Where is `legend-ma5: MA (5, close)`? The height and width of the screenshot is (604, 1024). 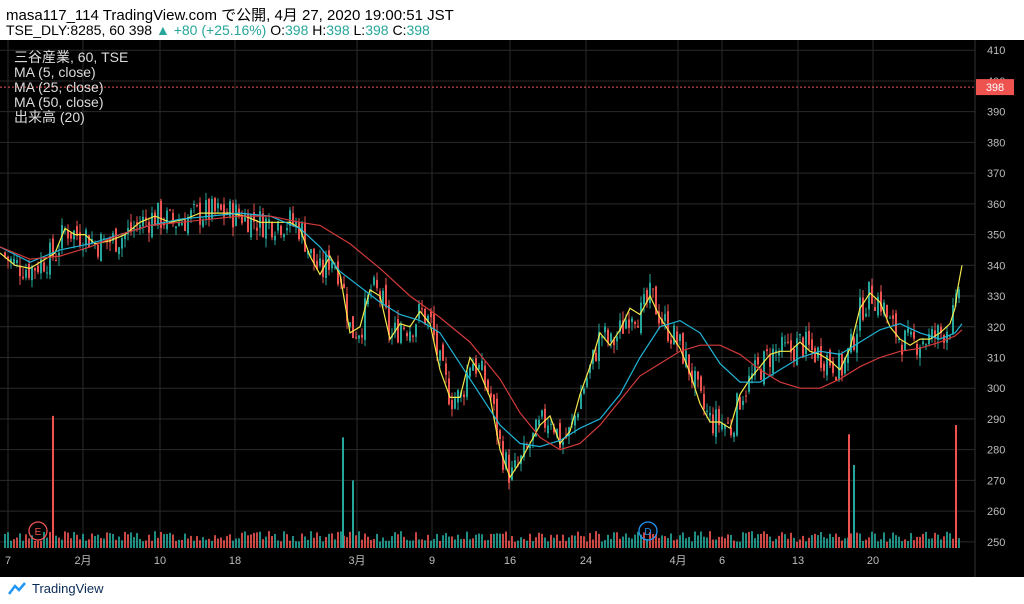
legend-ma5: MA (5, close) is located at coordinates (55, 72).